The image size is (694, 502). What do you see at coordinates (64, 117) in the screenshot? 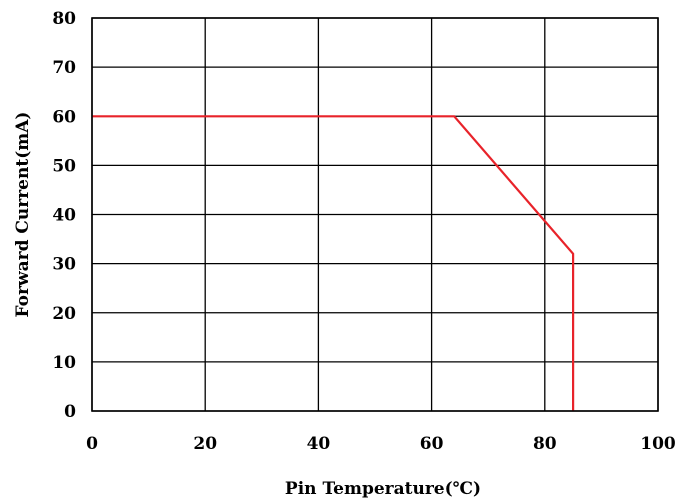
I see `y-tick-label: 60` at bounding box center [64, 117].